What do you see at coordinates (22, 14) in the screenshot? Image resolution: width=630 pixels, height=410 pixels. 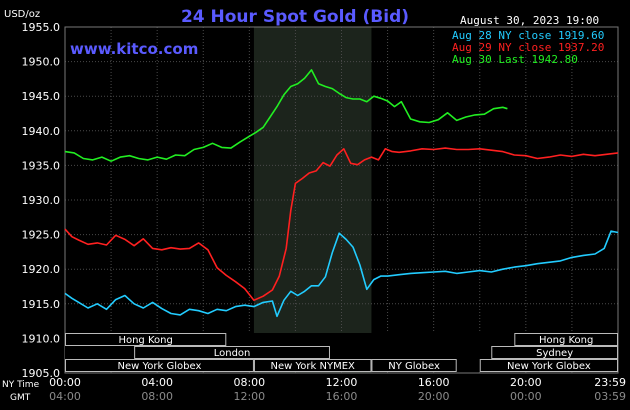 I see `y-axis-unit-label: USD/oz` at bounding box center [22, 14].